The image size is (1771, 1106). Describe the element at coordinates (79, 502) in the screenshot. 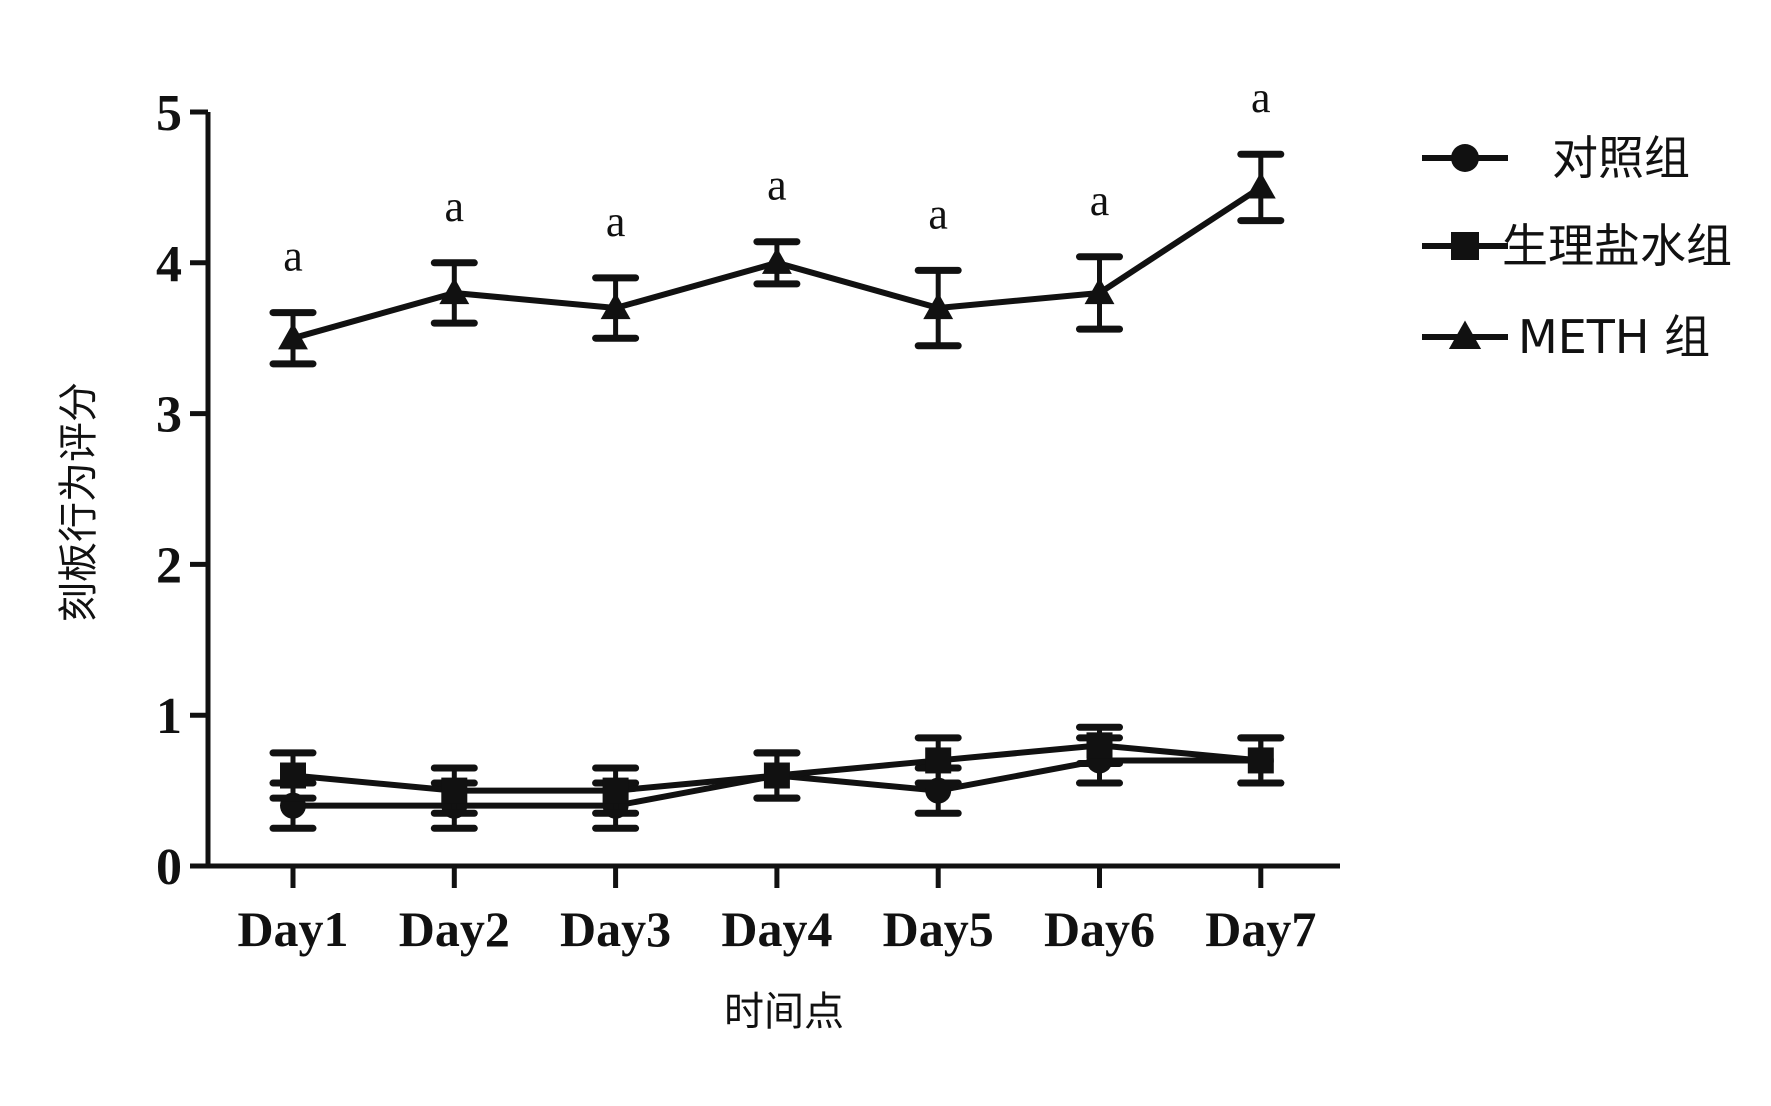

I see `y-axis-title: 刻板行为评分` at that location.